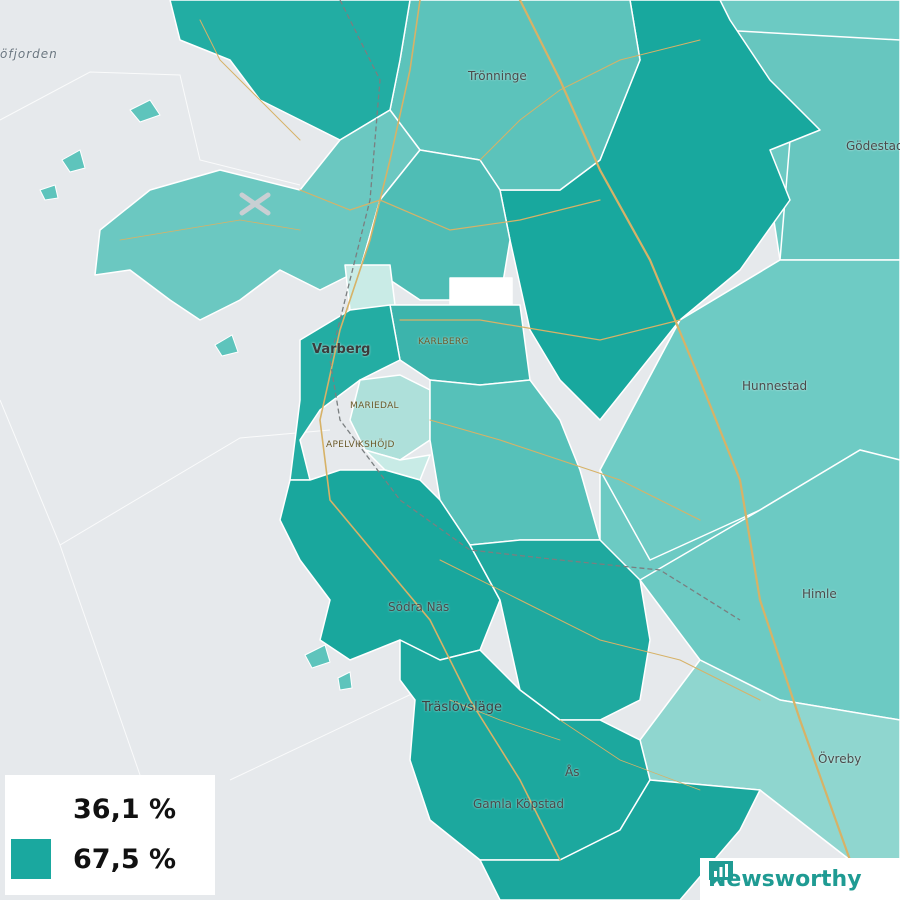 This screenshot has height=900, width=900. What do you see at coordinates (390, 417) in the screenshot?
I see `region-mariedal` at bounding box center [390, 417].